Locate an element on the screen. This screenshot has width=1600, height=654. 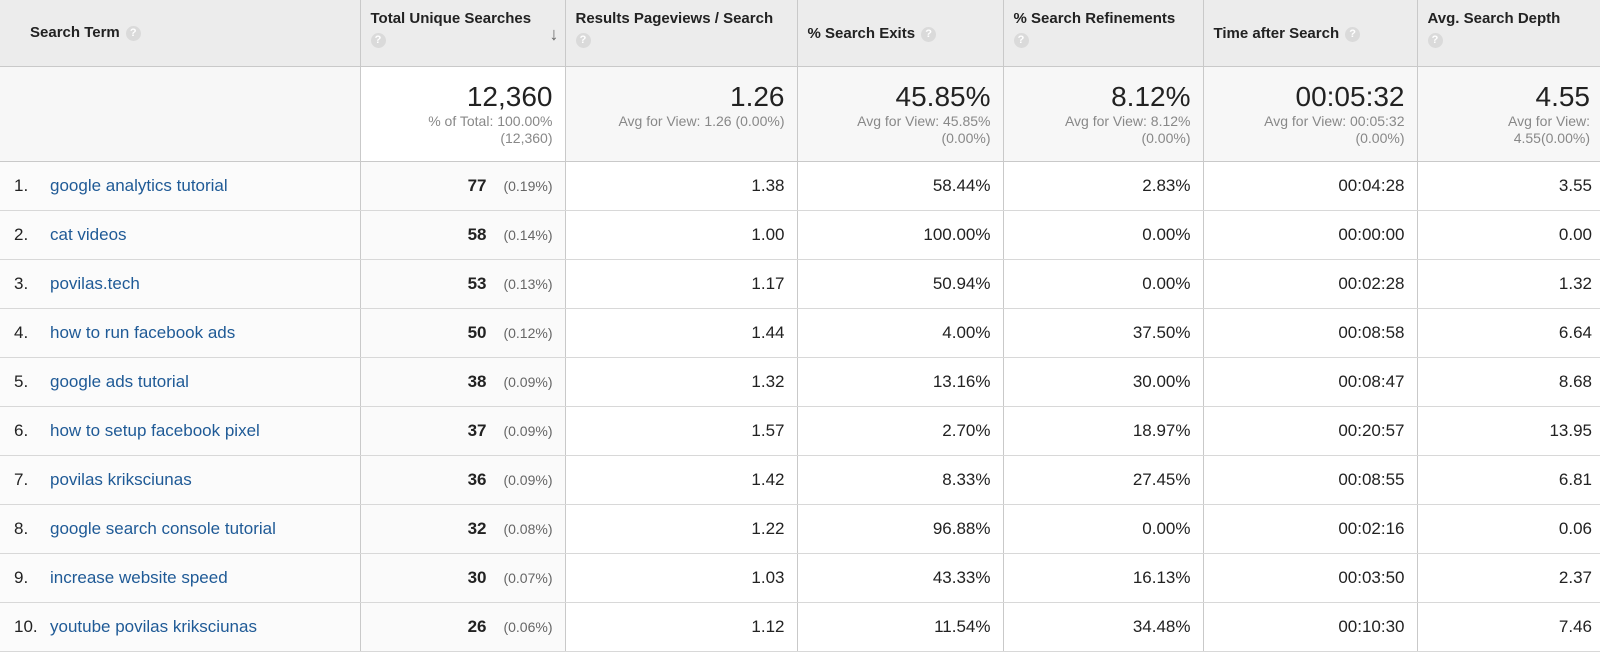
search-term-link: cat videos is located at coordinates (88, 234).